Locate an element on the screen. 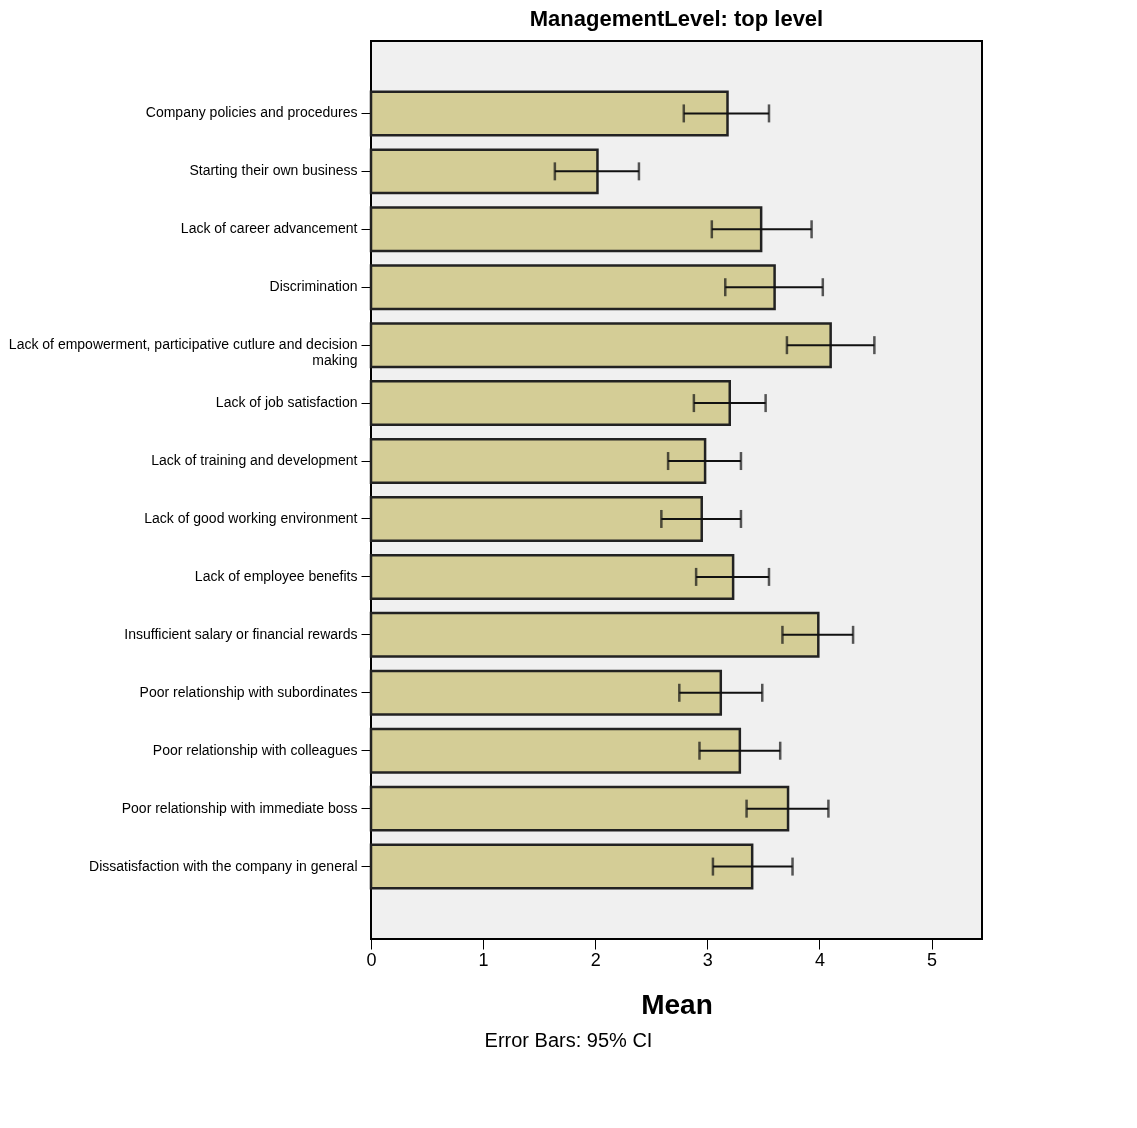 This screenshot has width=1137, height=1128. y-tick-label: Lack of career advancement is located at coordinates (269, 228).